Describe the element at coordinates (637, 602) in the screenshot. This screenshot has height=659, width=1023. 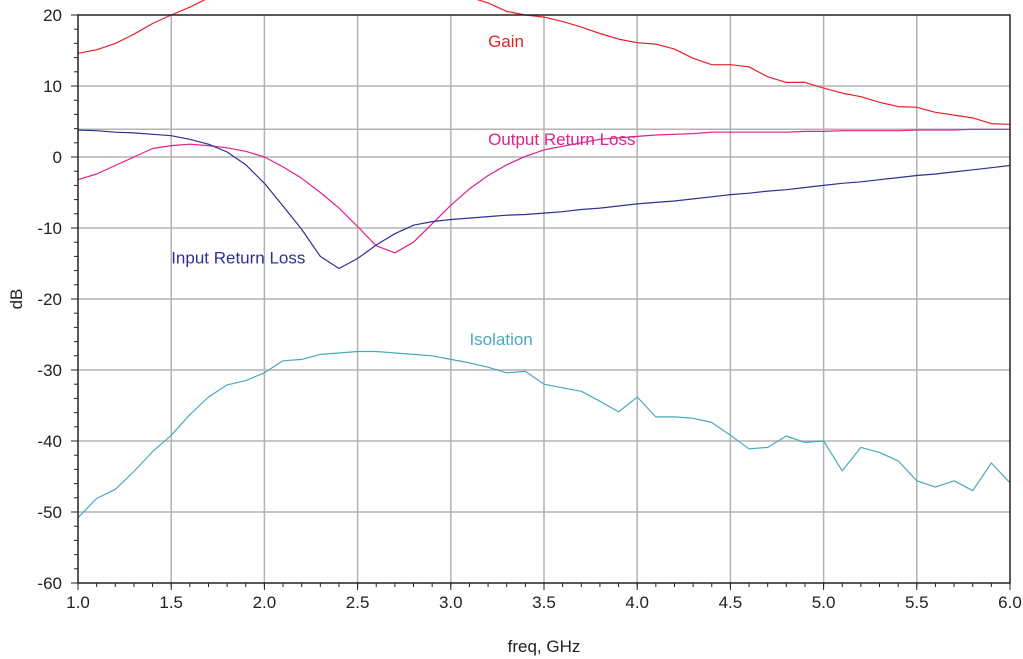
I see `x-tick-label: 4.0` at that location.